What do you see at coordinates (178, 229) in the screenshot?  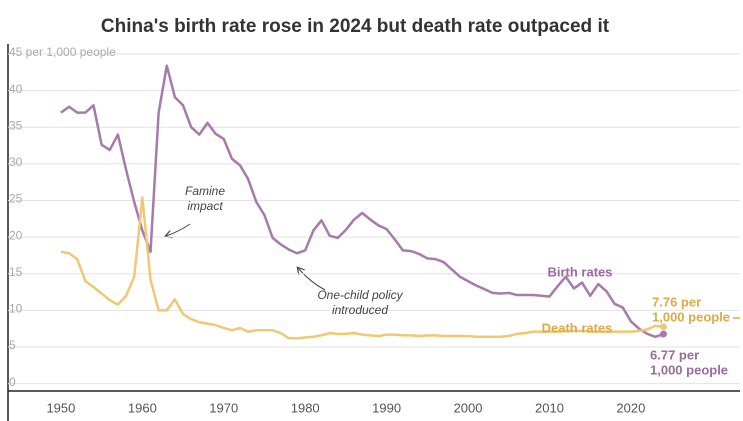 I see `famine-arrow` at bounding box center [178, 229].